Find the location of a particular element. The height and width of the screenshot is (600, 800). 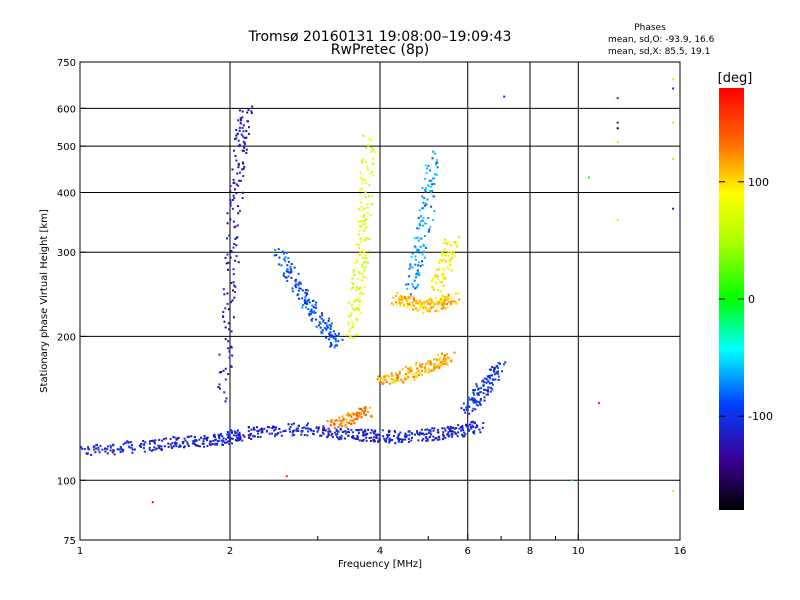

phase-stats-heading: Phases is located at coordinates (650, 28).